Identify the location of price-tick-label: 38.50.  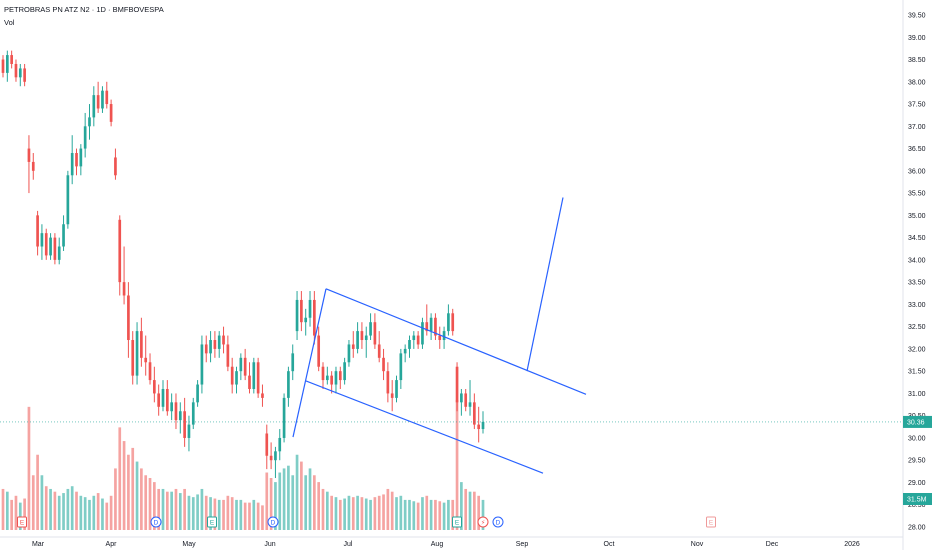
(917, 60).